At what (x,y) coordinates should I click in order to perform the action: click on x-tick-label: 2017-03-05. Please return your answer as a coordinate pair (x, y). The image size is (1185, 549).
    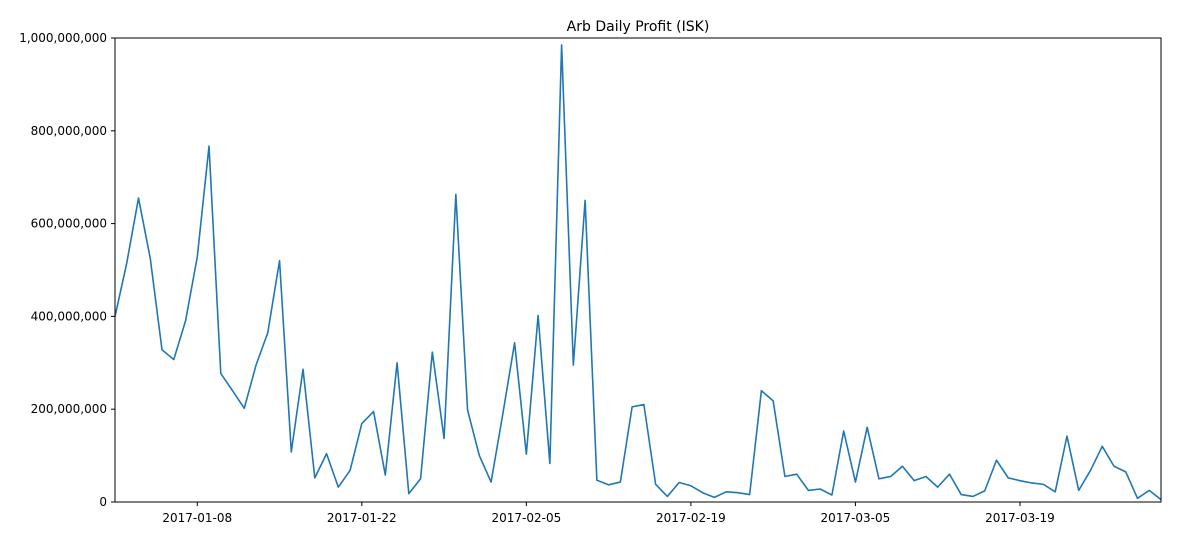
    Looking at the image, I should click on (856, 518).